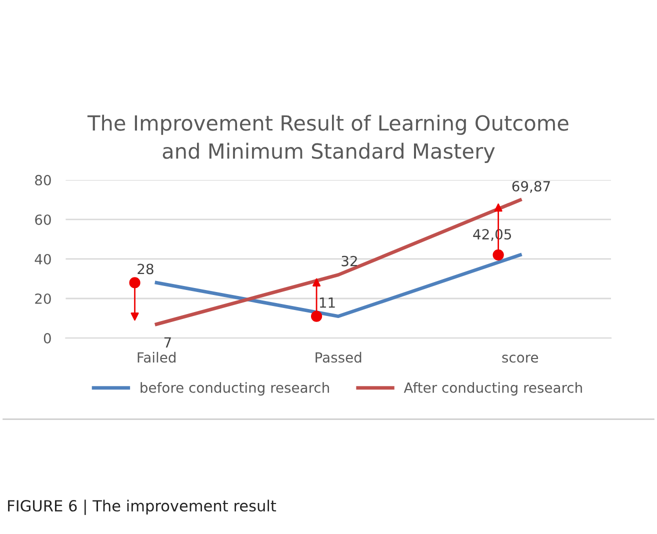 The height and width of the screenshot is (534, 657). What do you see at coordinates (327, 138) in the screenshot?
I see `chart-title: The Improvement Result of Learning Outcome and Minimum Standard Mastery` at bounding box center [327, 138].